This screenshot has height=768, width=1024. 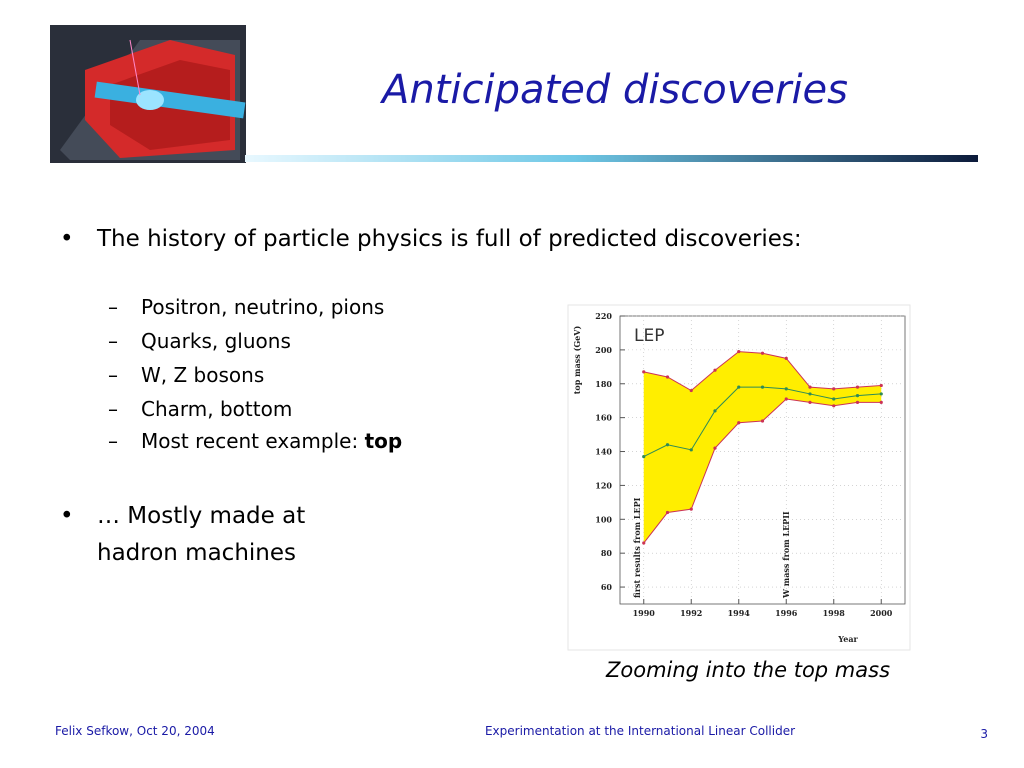 I want to click on sub-bullet-bold: top, so click(x=384, y=441).